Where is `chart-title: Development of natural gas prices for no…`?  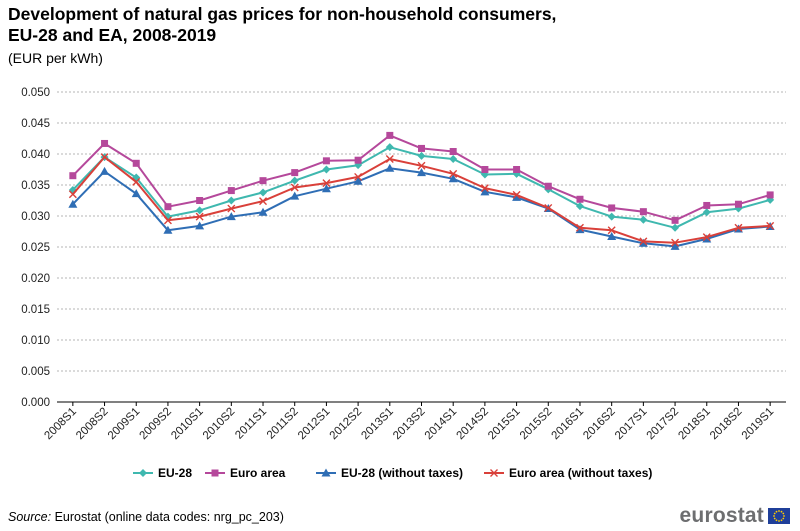
chart-title: Development of natural gas prices for no… is located at coordinates (398, 25).